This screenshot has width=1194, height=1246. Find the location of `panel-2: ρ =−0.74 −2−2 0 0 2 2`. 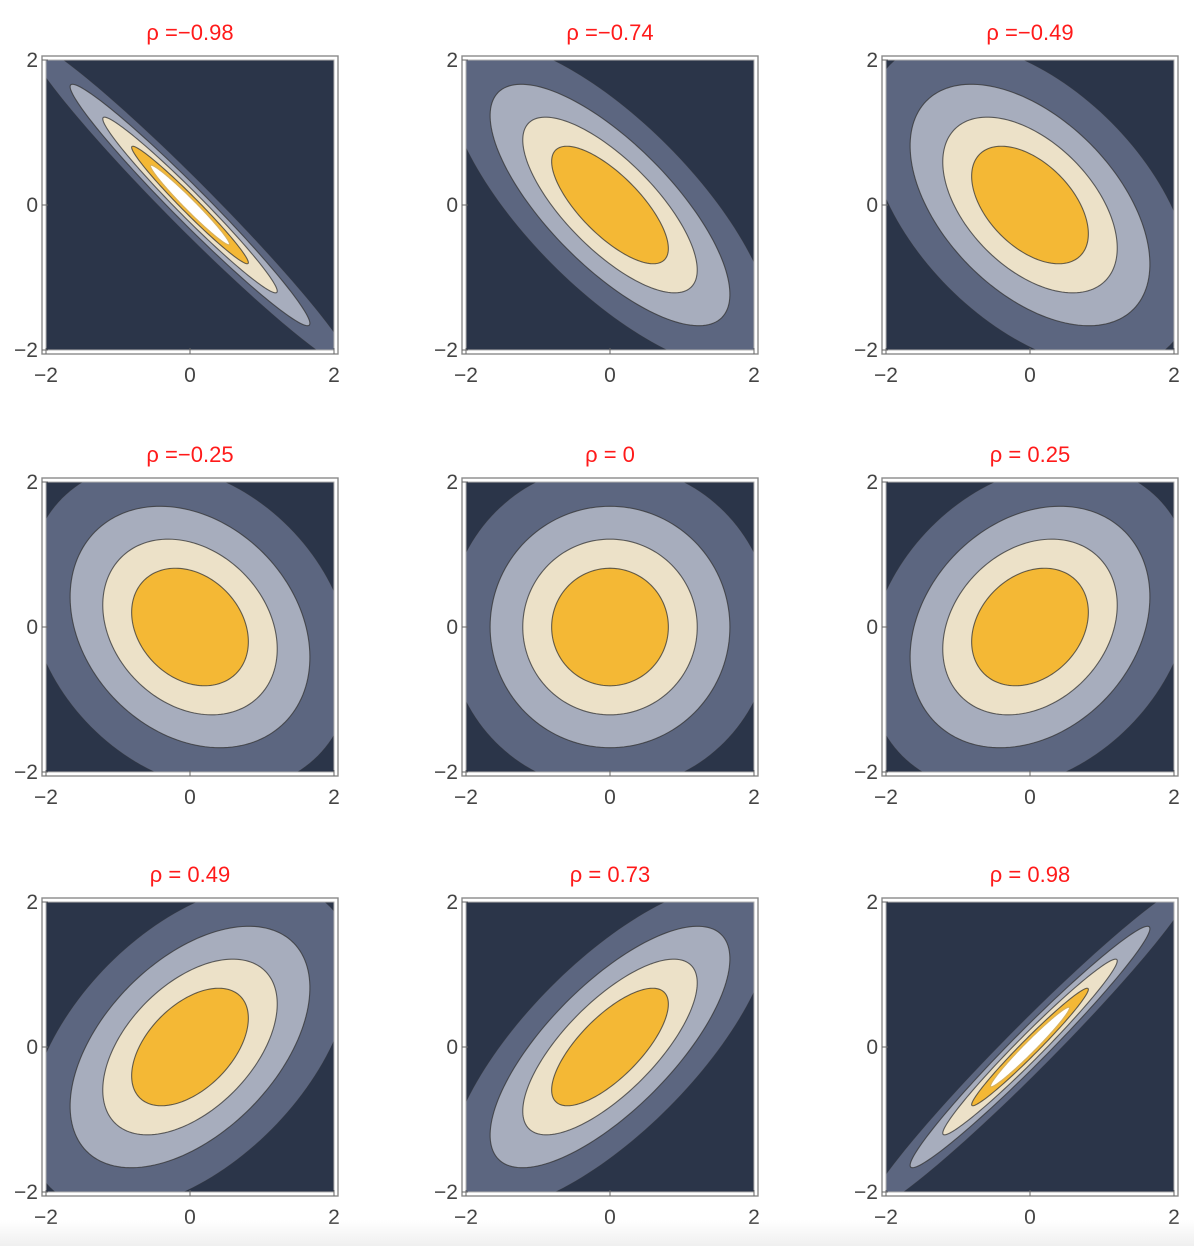

panel-2: ρ =−0.74 −2−2 0 0 2 2 is located at coordinates (597, 203).